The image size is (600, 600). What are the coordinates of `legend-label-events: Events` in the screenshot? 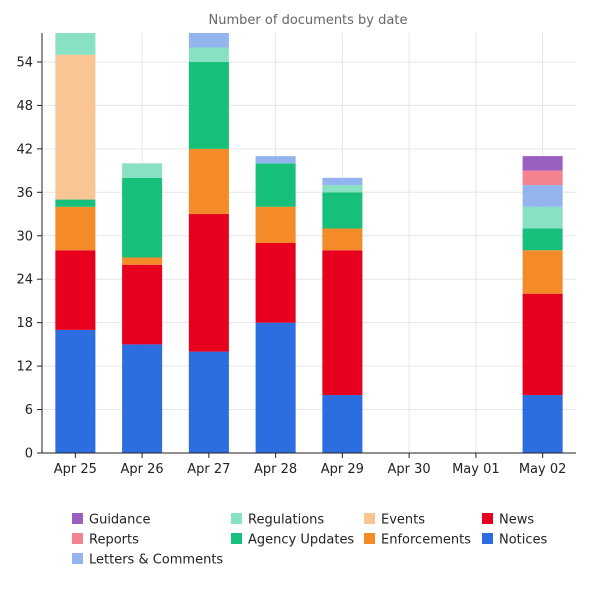 It's located at (403, 520).